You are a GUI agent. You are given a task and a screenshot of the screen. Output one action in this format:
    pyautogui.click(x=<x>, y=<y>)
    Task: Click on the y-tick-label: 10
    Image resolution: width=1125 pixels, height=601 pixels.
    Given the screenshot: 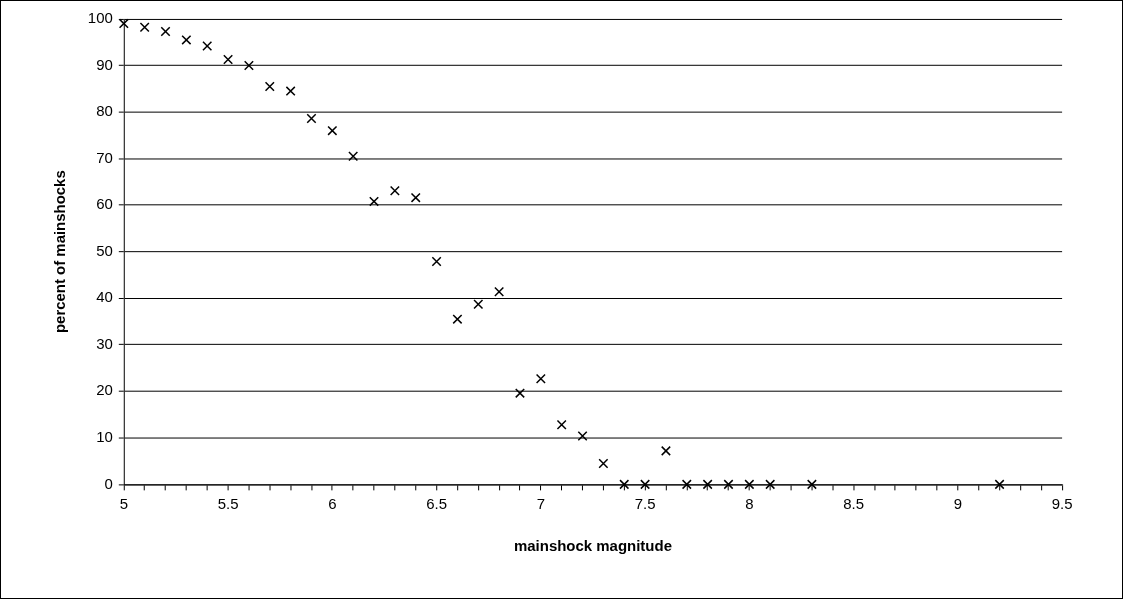 What is the action you would take?
    pyautogui.click(x=104, y=436)
    